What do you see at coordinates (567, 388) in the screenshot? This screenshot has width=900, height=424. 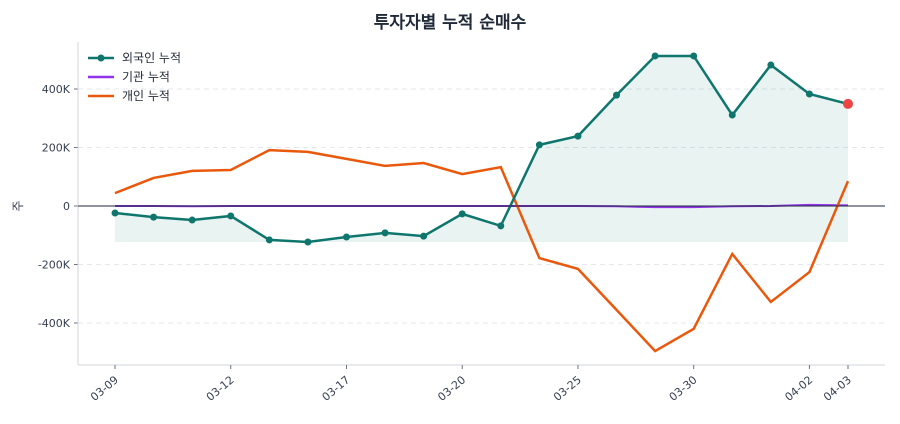 I see `x-tick-label: 03-25` at bounding box center [567, 388].